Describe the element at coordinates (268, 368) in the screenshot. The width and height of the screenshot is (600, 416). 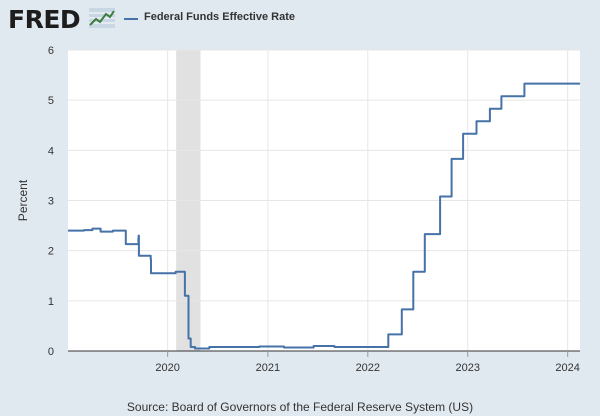
I see `x-tick-label: 2021` at that location.